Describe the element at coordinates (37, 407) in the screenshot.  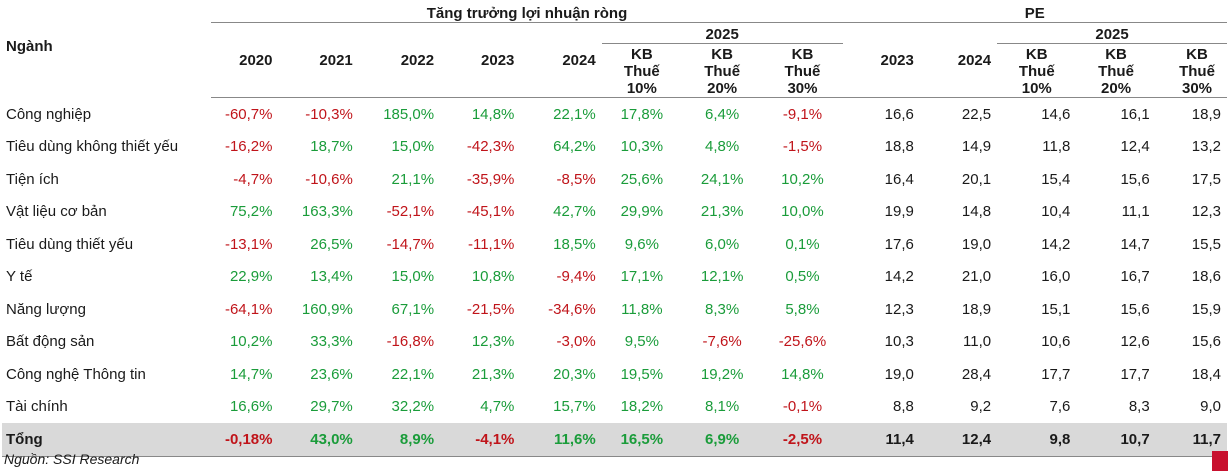
I see `industry-name: Tài chính` at that location.